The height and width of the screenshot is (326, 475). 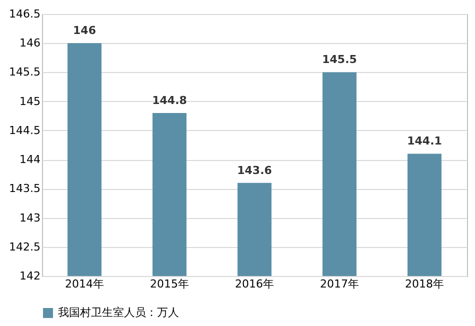 What do you see at coordinates (30, 101) in the screenshot?
I see `y-tick-label: 145` at bounding box center [30, 101].